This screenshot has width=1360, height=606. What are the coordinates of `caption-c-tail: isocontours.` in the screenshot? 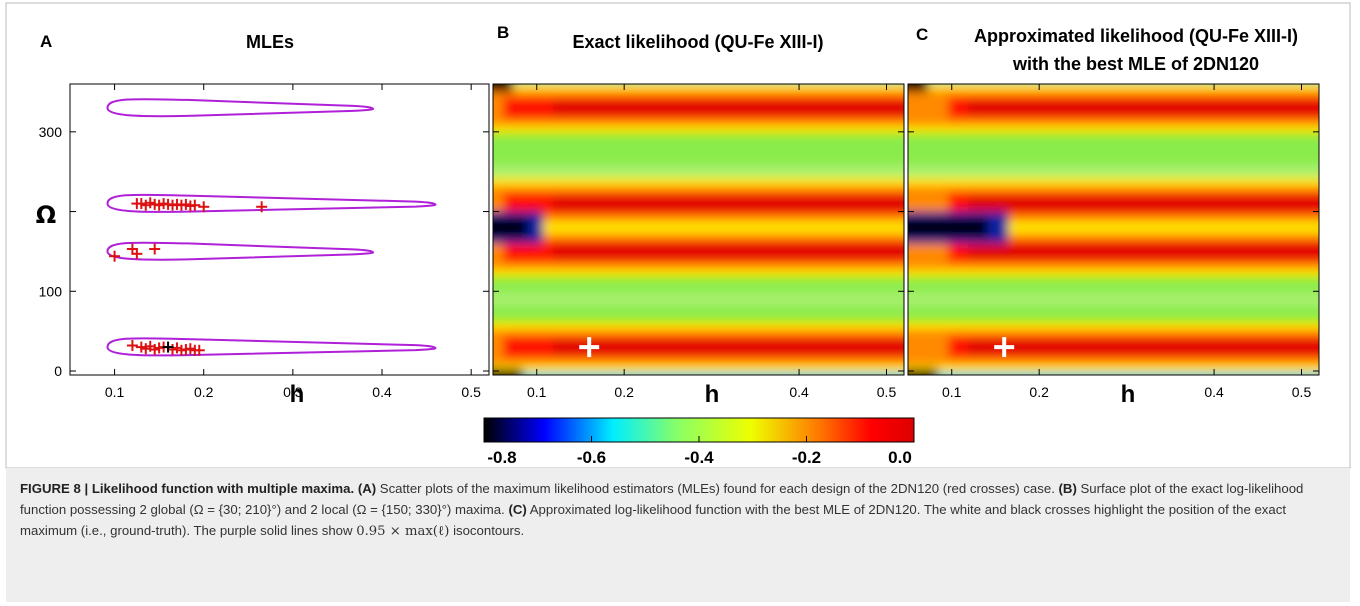 It's located at (489, 530).